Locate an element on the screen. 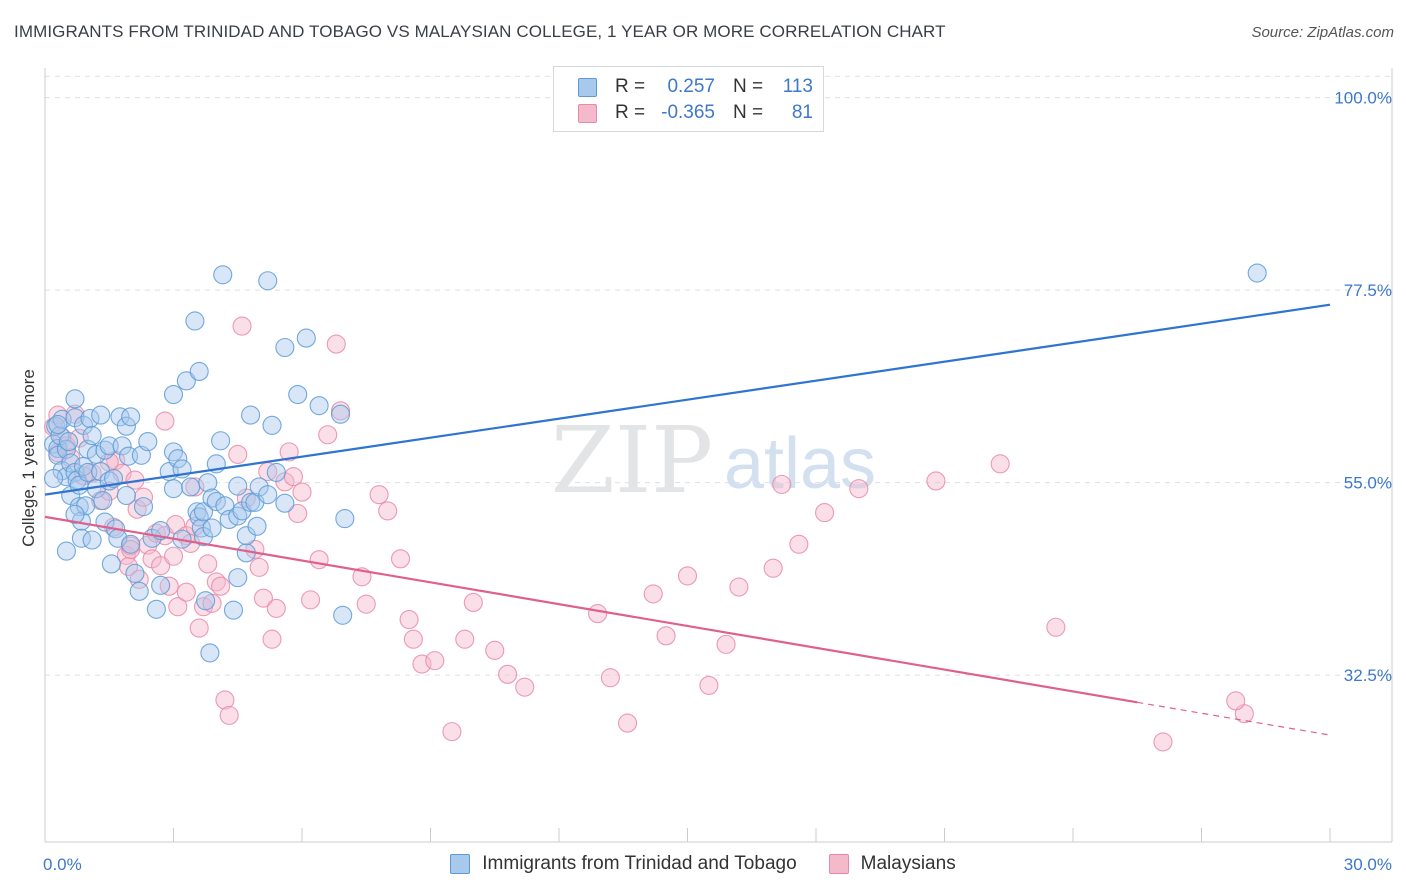 This screenshot has width=1406, height=892. y-tick-labels: 32.5% 55.0% 77.5% 100.0% is located at coordinates (1363, 387).